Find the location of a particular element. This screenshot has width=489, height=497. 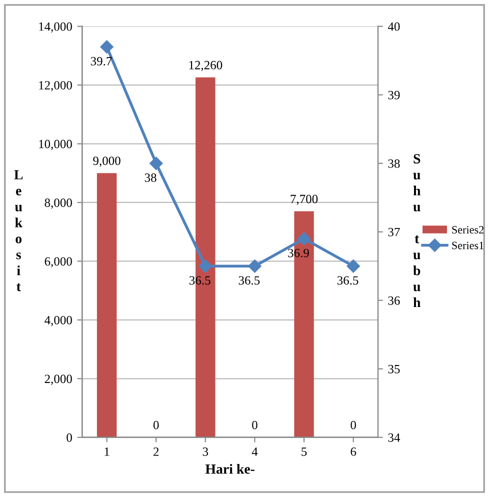

y2-tick-label: 36 is located at coordinates (394, 300).